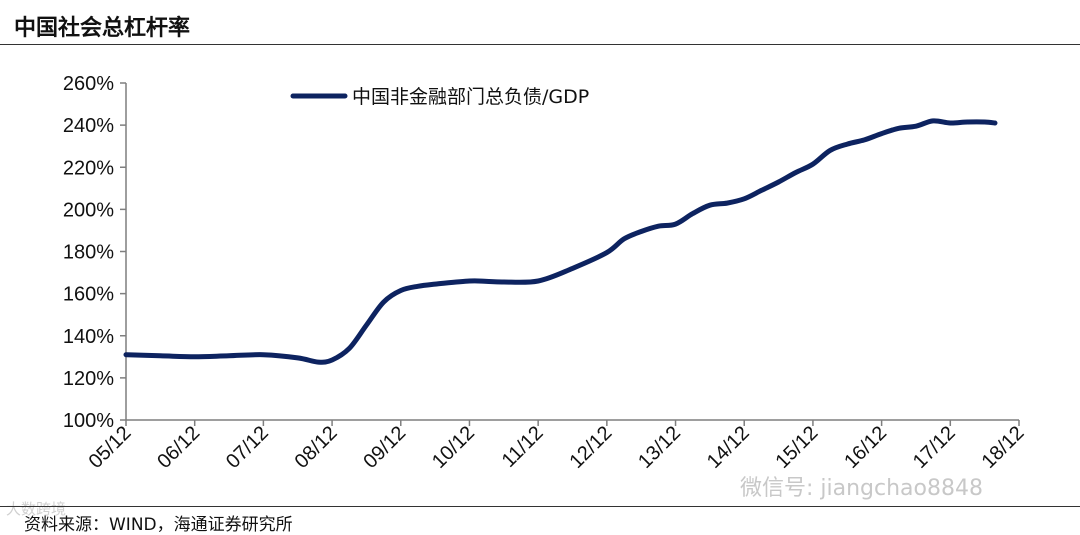 This screenshot has width=1080, height=535. I want to click on y-tick-label: 200%, so click(88, 210).